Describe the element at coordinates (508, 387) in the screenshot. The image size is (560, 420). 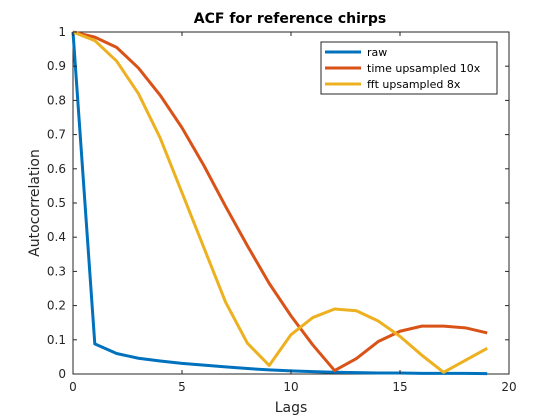
I see `x-tick-label: 20` at that location.